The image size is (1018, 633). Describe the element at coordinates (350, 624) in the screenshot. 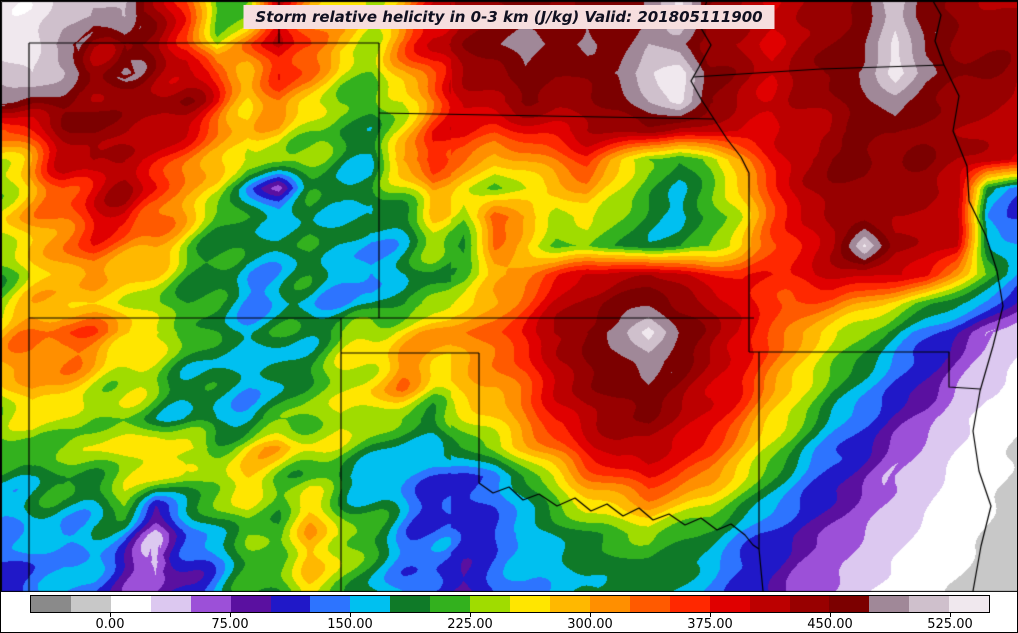

I see `colorbar-tick-label: 150.00` at that location.